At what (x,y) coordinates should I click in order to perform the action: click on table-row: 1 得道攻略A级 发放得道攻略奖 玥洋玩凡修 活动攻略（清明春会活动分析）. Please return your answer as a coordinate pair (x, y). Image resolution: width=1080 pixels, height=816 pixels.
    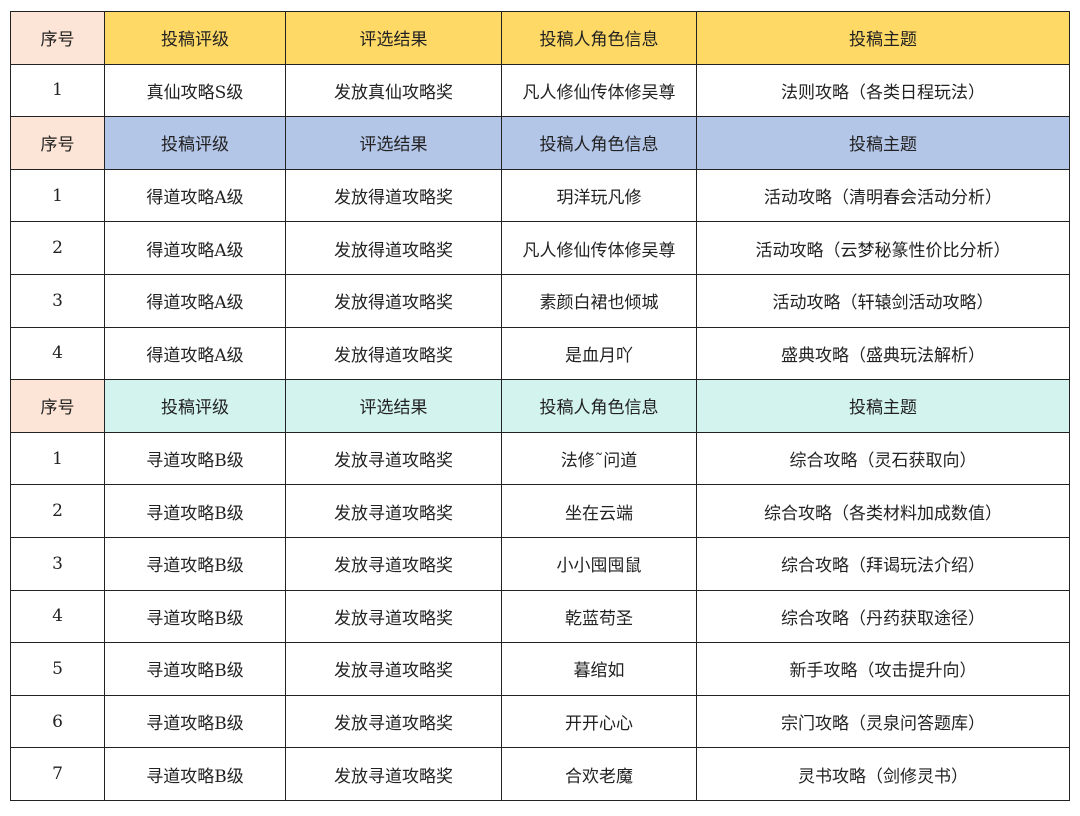
    Looking at the image, I should click on (540, 195).